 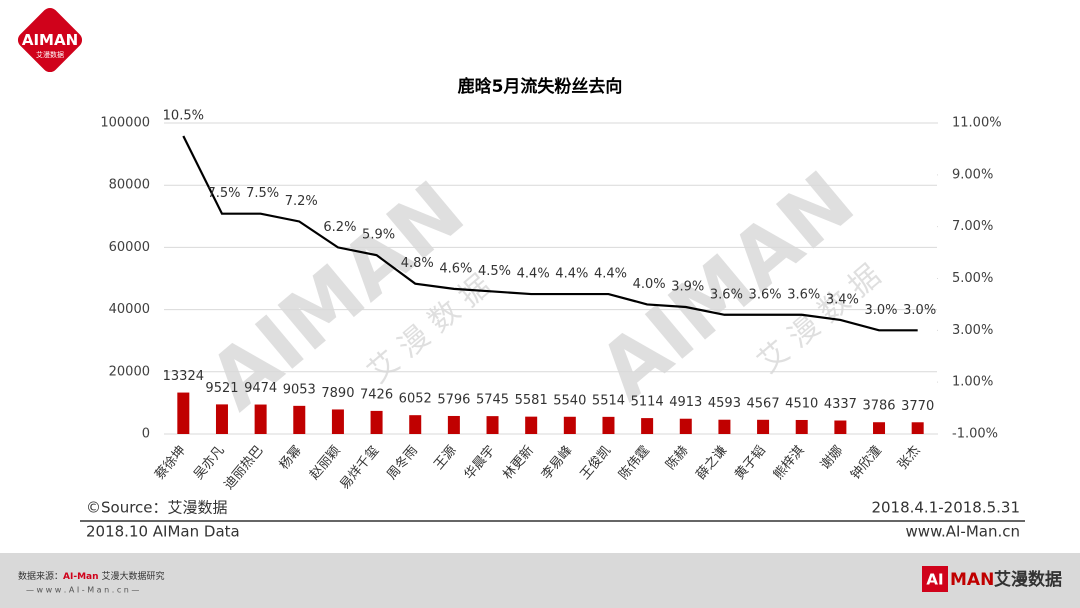 What do you see at coordinates (480, 463) in the screenshot?
I see `x-tick-label: 华晨宇` at bounding box center [480, 463].